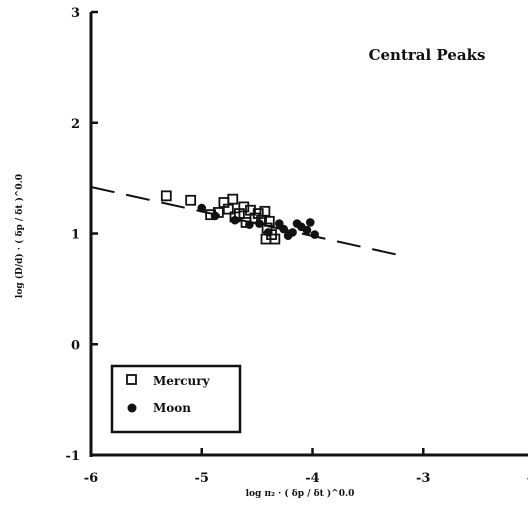 Image resolution: width=528 pixels, height=526 pixels. Describe the element at coordinates (300, 493) in the screenshot. I see `x-axis-label: log π₂ · ( δp / δt )^0.0` at that location.